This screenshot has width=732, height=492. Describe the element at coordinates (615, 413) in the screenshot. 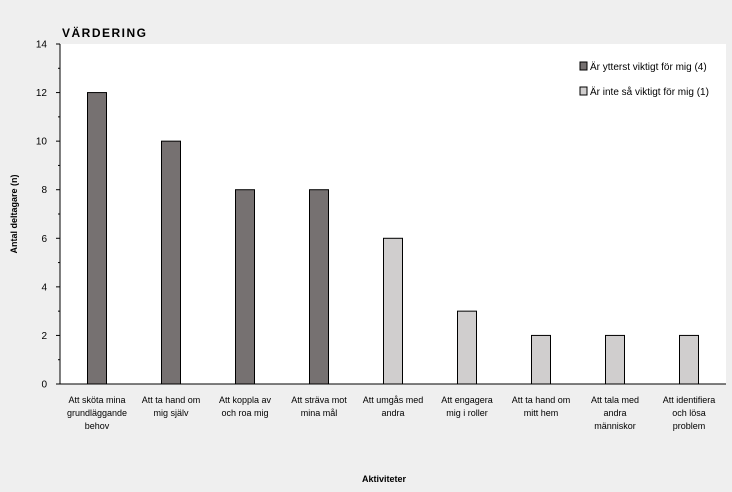

I see `x-tick-label: Att tala med andra människor` at that location.